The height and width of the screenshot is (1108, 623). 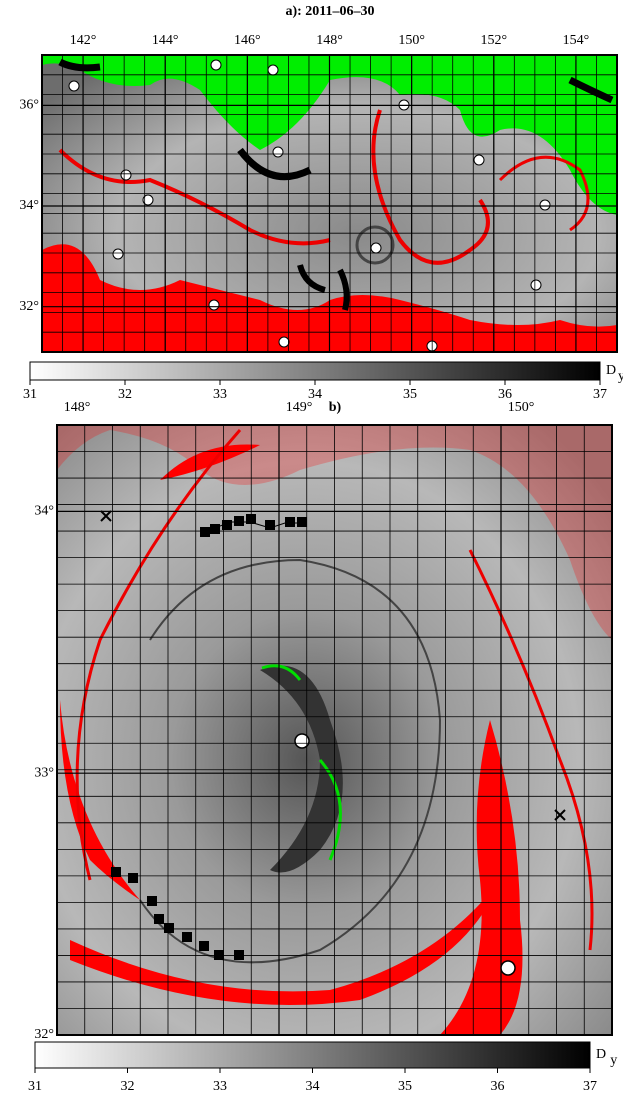 I want to click on x-tick-label: 149°, so click(x=299, y=407).